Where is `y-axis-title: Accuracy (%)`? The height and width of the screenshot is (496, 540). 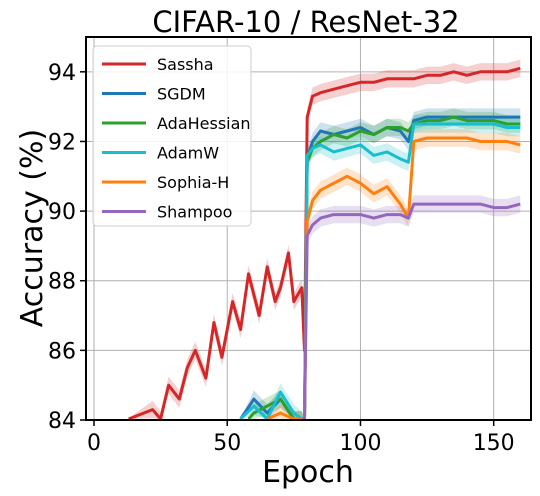 y-axis-title: Accuracy (%) is located at coordinates (32, 228).